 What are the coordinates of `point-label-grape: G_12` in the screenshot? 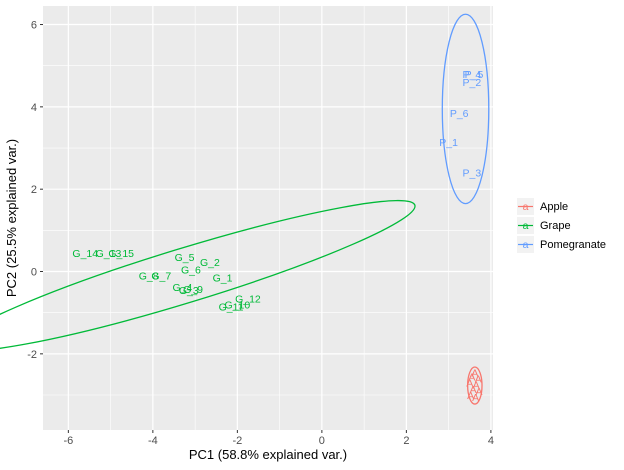 It's located at (248, 299).